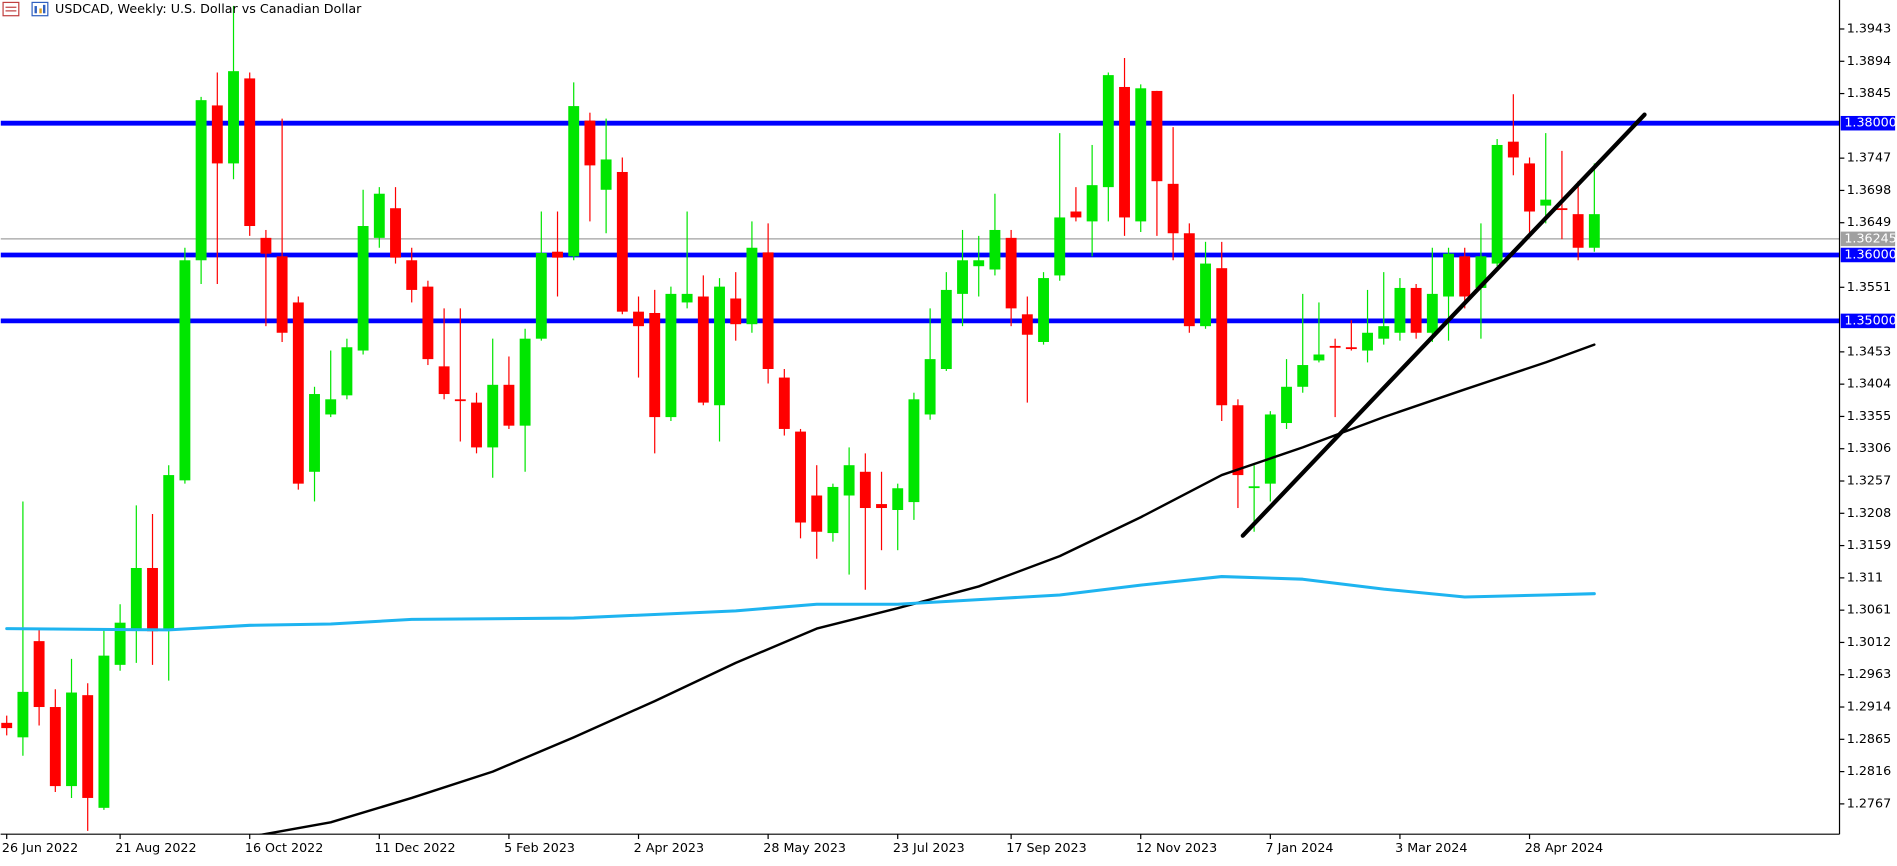 The height and width of the screenshot is (866, 1897). I want to click on x-tick-label: 12 Nov 2023, so click(1176, 847).